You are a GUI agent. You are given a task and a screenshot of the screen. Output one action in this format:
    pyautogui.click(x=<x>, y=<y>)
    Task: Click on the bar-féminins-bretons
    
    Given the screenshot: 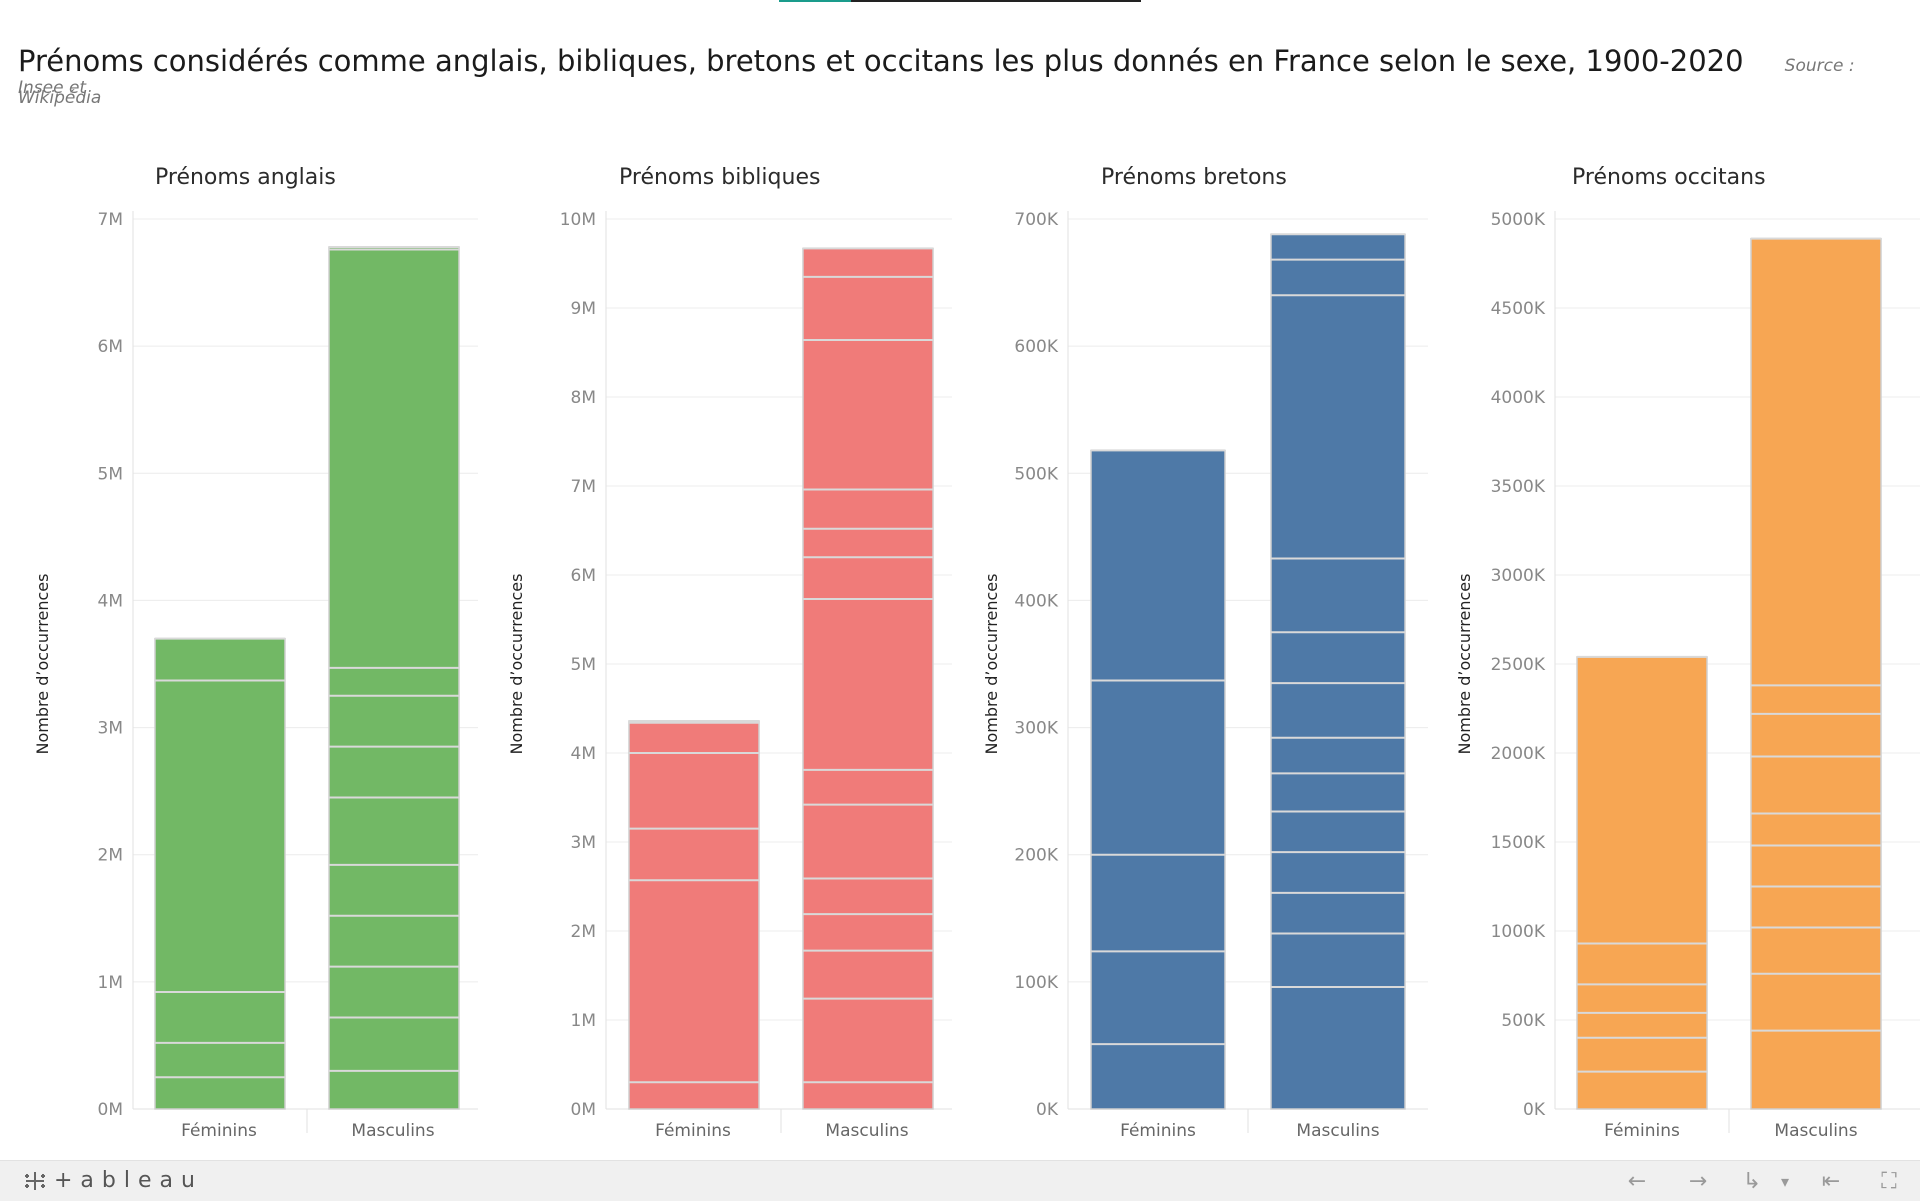 What is the action you would take?
    pyautogui.click(x=1158, y=779)
    